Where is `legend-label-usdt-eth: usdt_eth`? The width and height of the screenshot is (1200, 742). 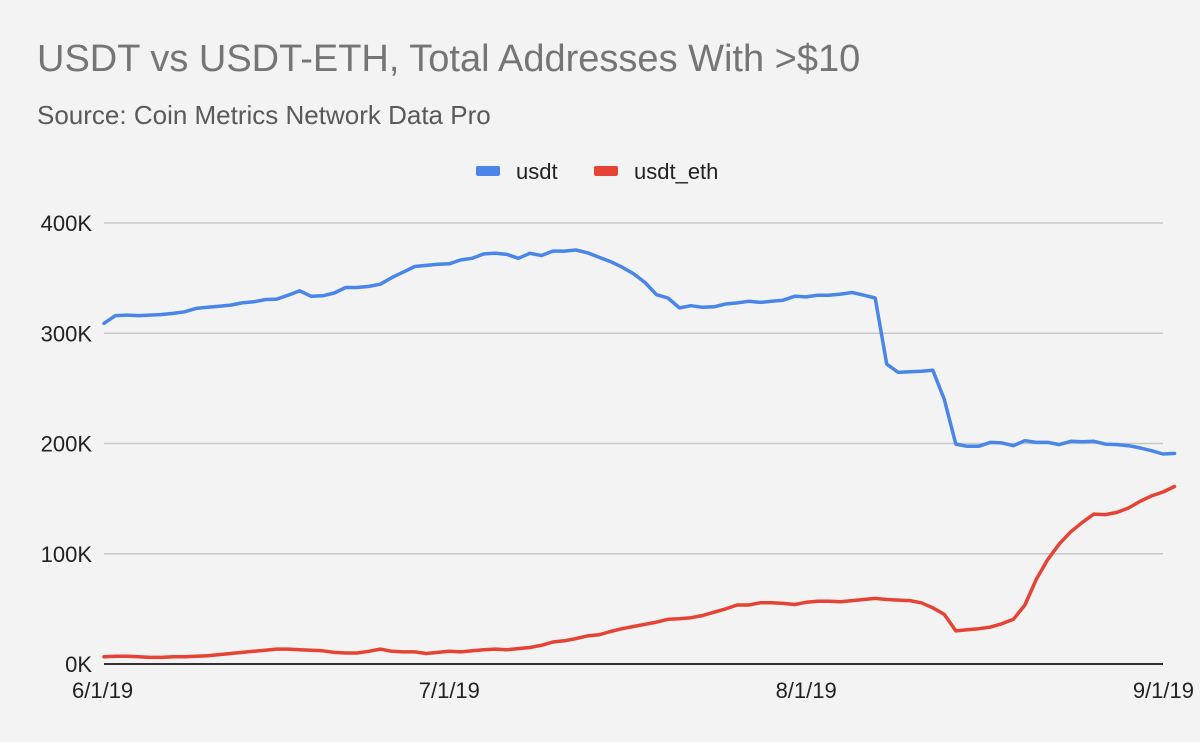
legend-label-usdt-eth: usdt_eth is located at coordinates (676, 171).